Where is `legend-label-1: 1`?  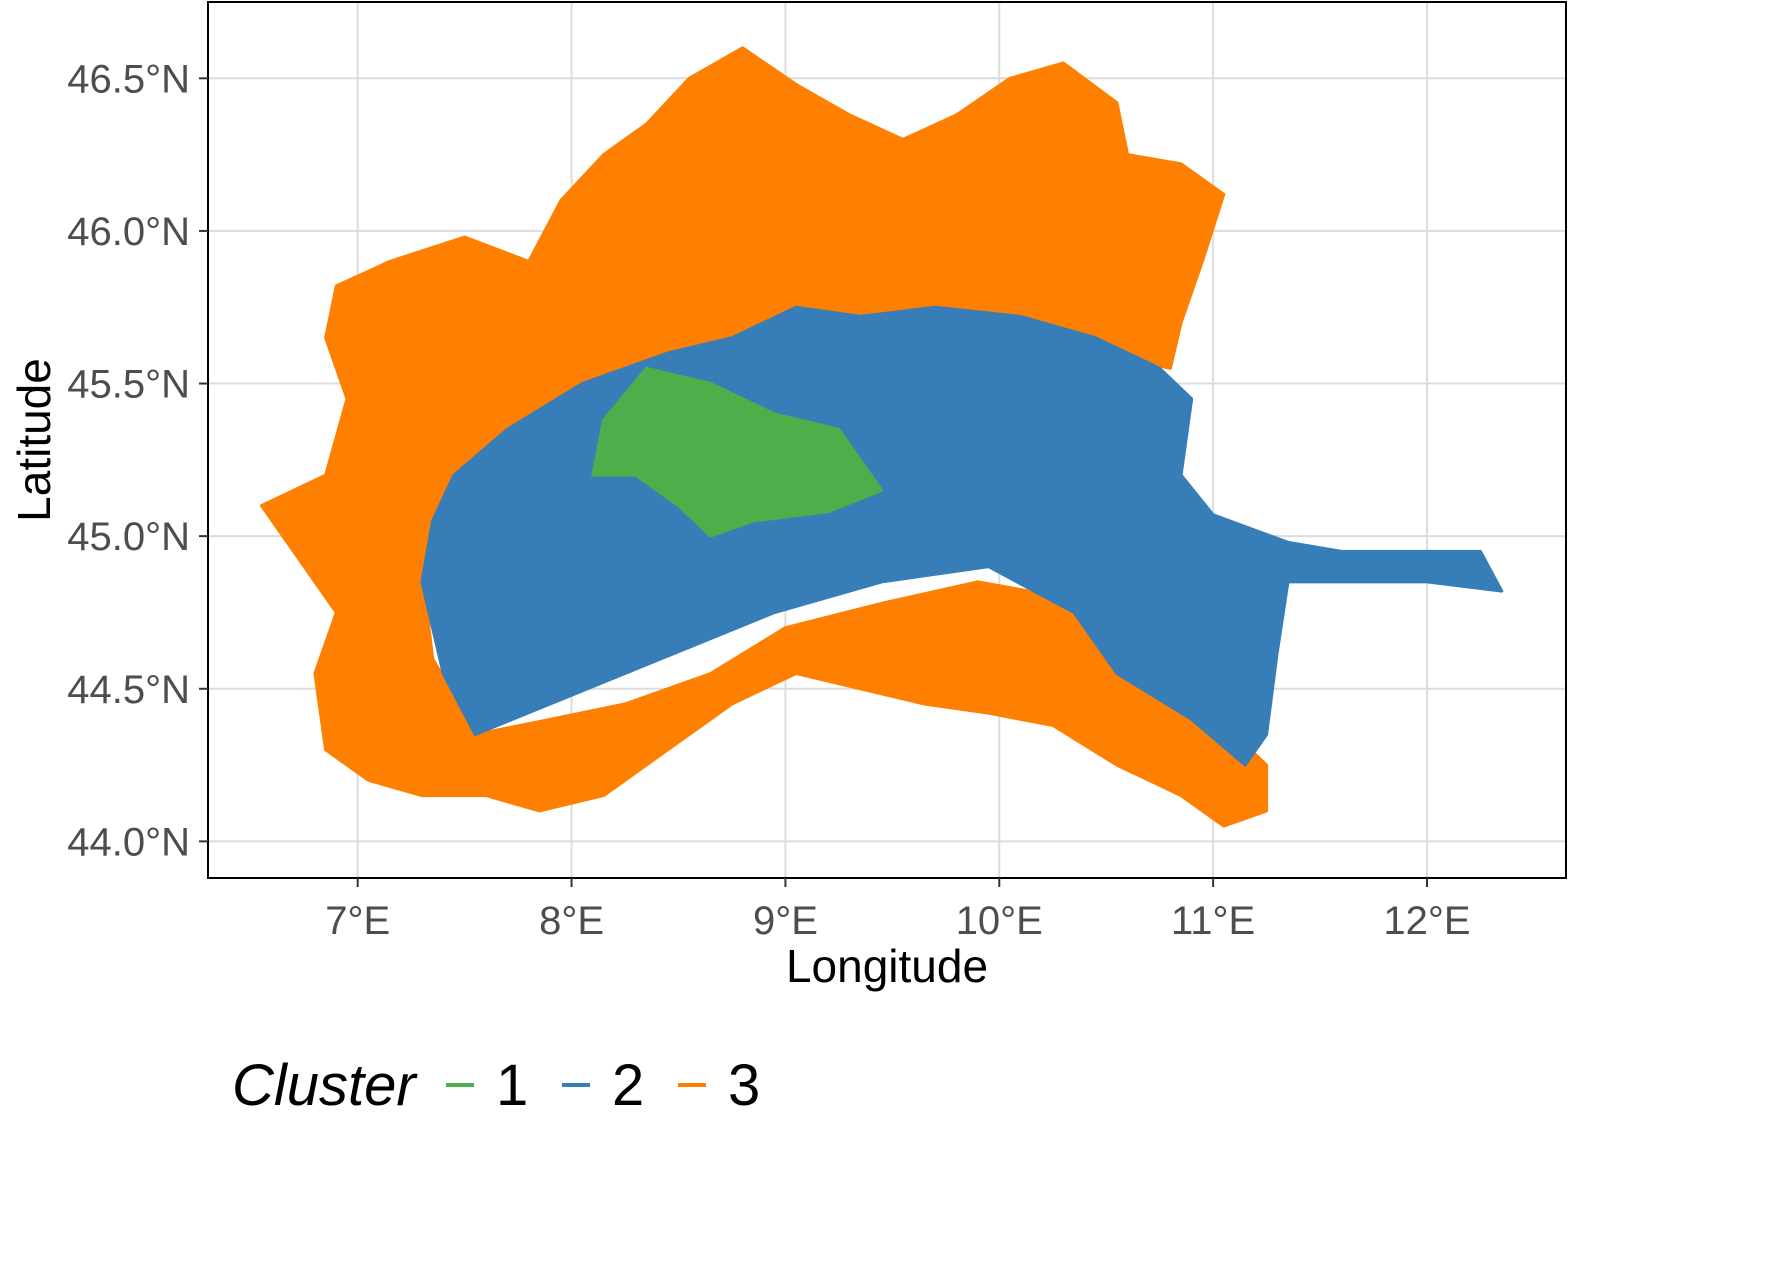
legend-label-1: 1 is located at coordinates (512, 1085).